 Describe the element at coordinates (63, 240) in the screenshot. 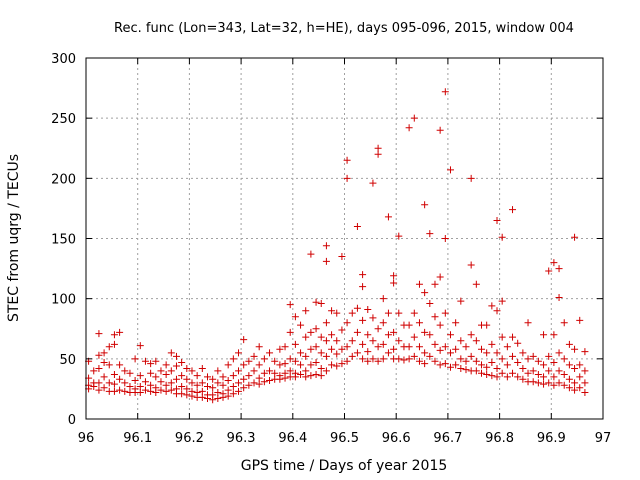

I see `y-tick-labels: 0 50 100 150 200 250 300` at that location.